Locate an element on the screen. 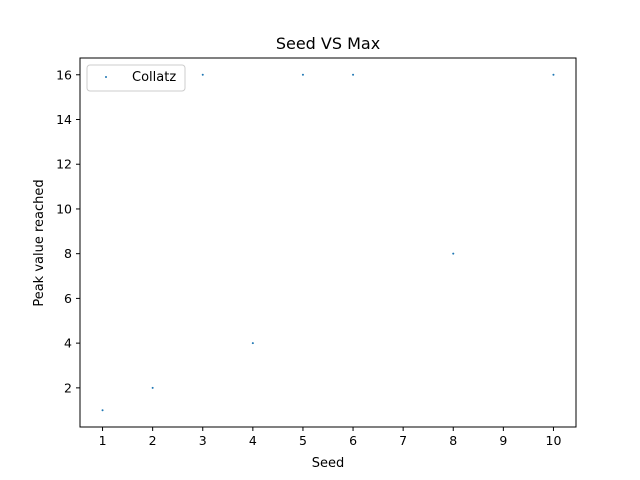  y-tick-label: 8 is located at coordinates (68, 253).